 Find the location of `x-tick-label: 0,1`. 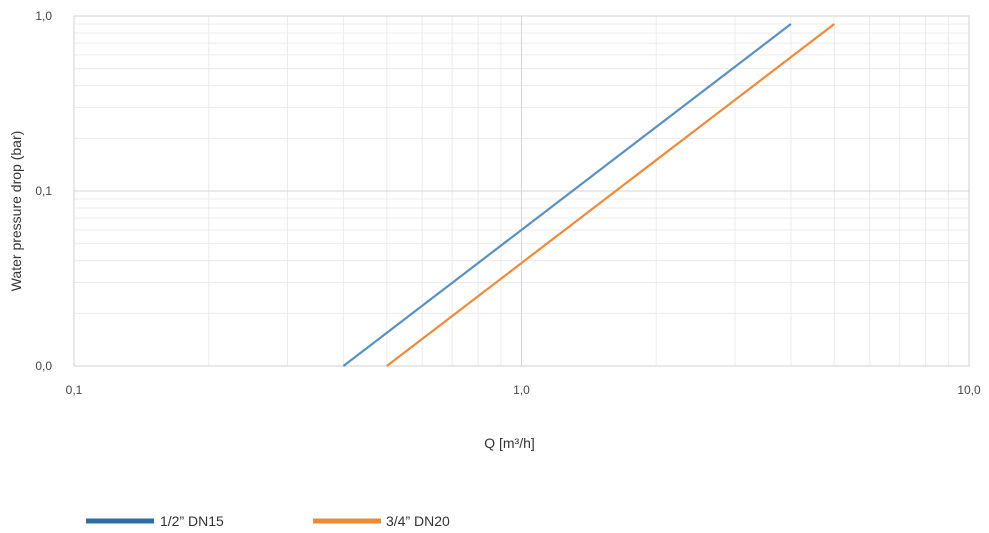

x-tick-label: 0,1 is located at coordinates (74, 390).